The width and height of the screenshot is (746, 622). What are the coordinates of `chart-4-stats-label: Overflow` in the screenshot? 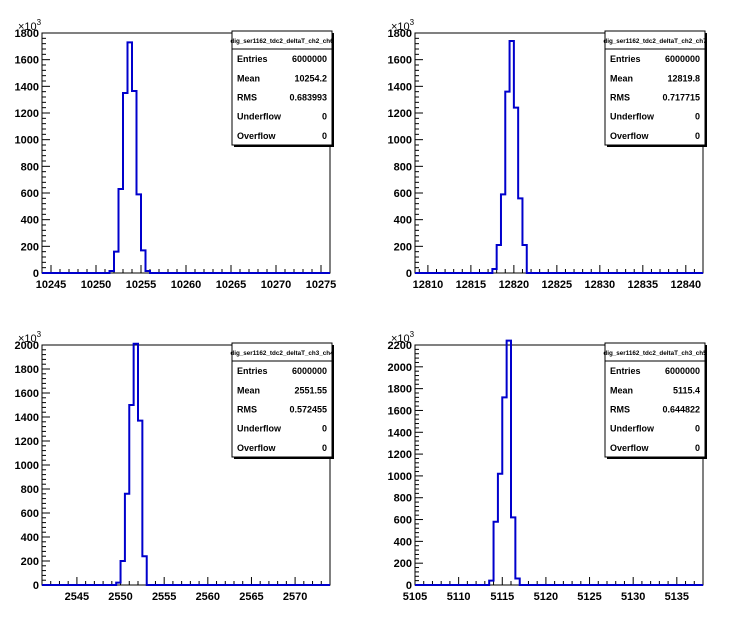 It's located at (630, 448).